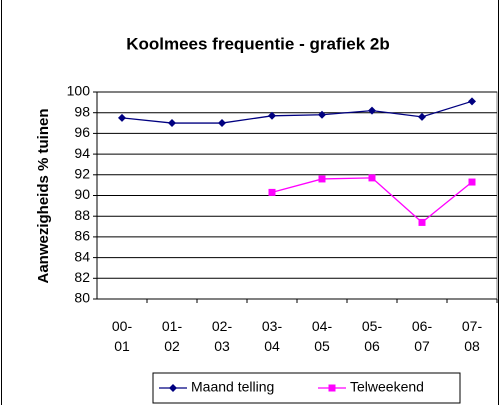 This screenshot has width=501, height=405. I want to click on y-tick-label: 82, so click(82, 277).